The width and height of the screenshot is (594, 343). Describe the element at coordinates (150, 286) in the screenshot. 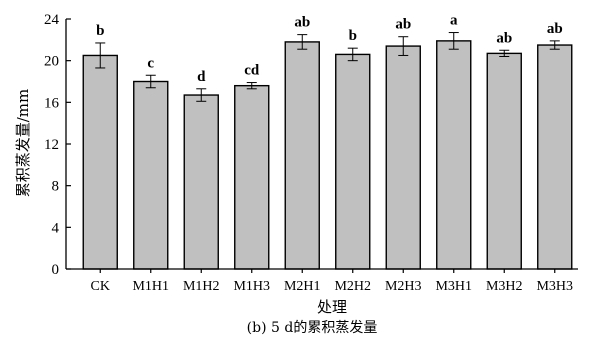

I see `x-tick-label-m1h1: M1H1` at that location.